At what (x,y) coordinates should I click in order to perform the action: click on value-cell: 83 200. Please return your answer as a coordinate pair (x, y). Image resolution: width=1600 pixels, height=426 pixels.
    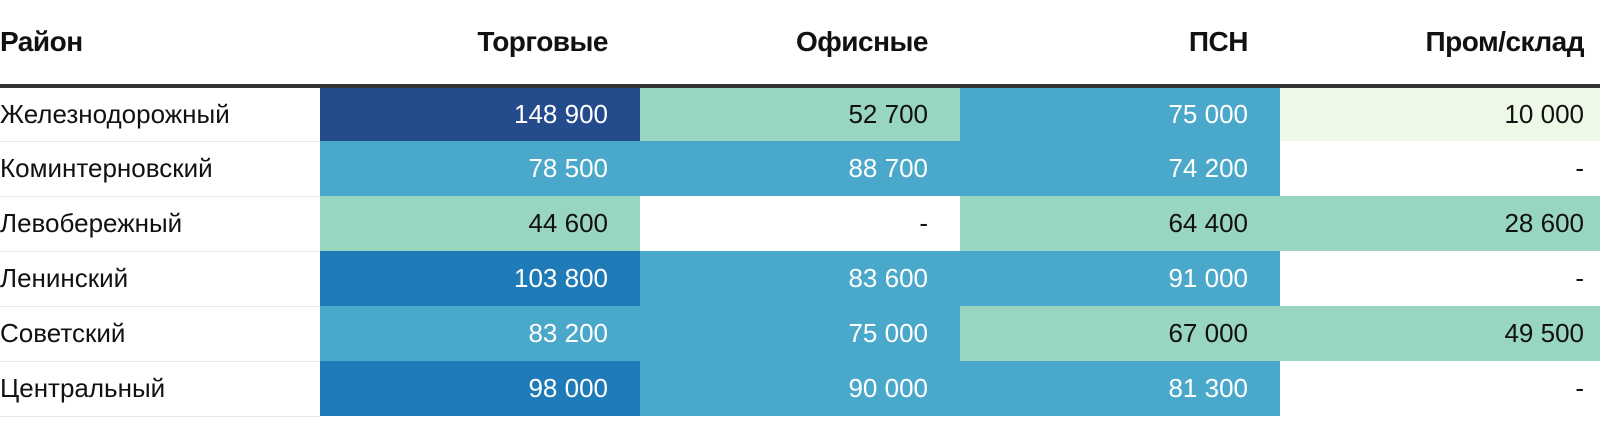
    Looking at the image, I should click on (480, 333).